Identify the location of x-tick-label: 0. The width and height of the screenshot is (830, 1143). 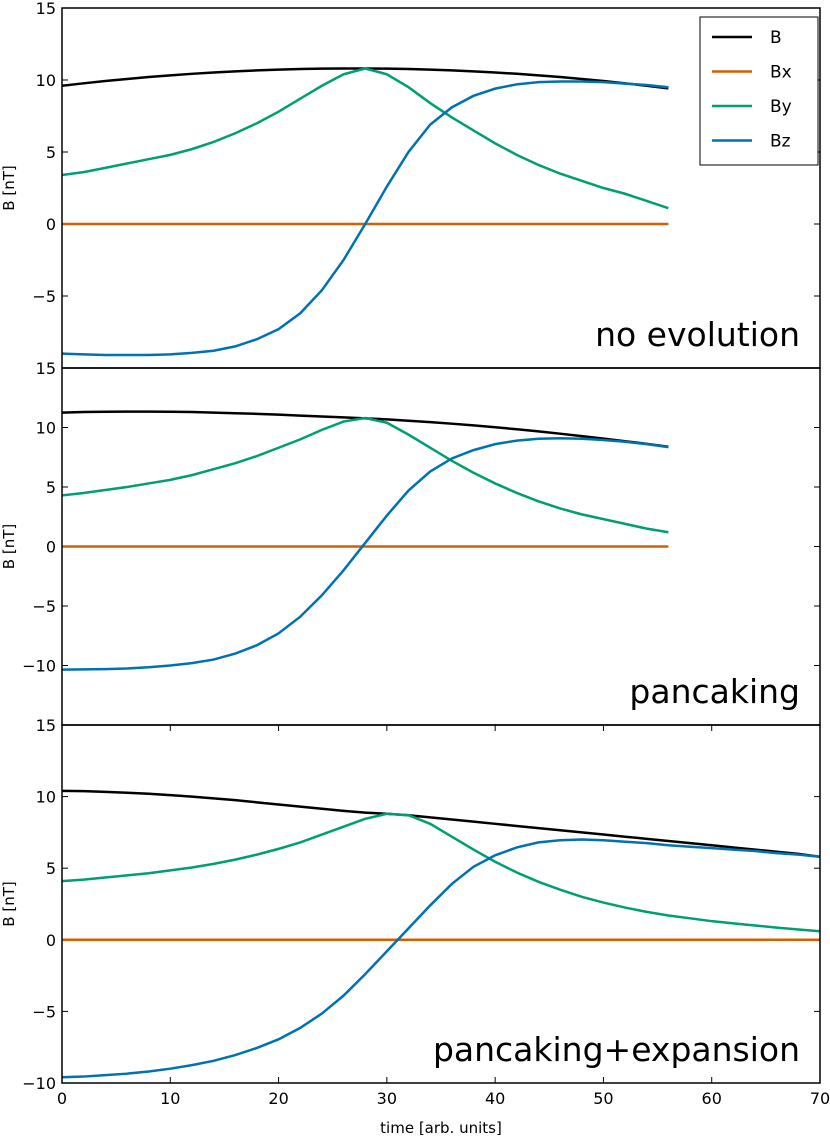
(62, 1098).